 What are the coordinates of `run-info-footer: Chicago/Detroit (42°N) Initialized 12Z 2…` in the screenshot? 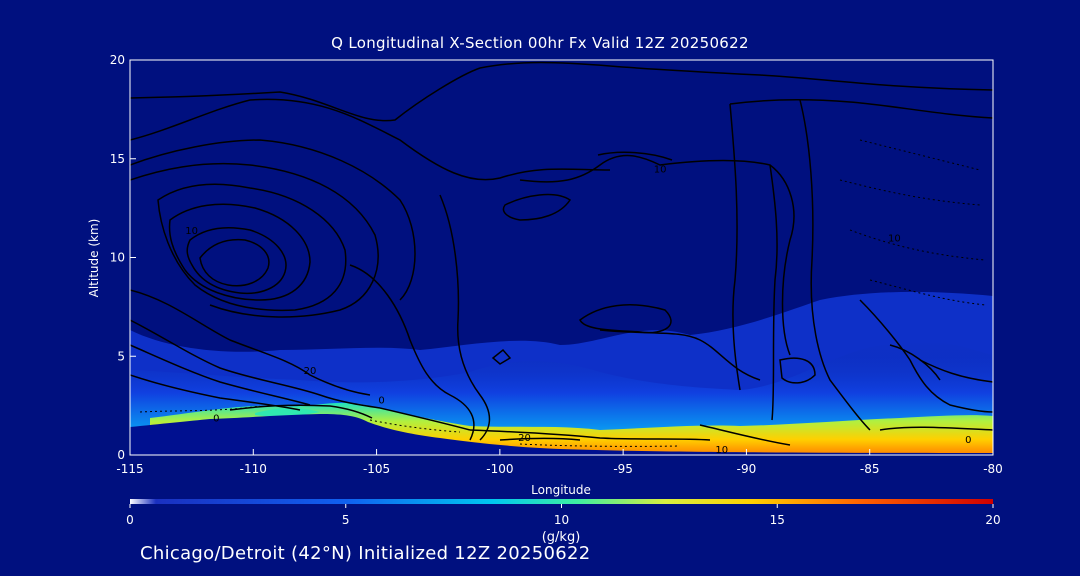 It's located at (365, 553).